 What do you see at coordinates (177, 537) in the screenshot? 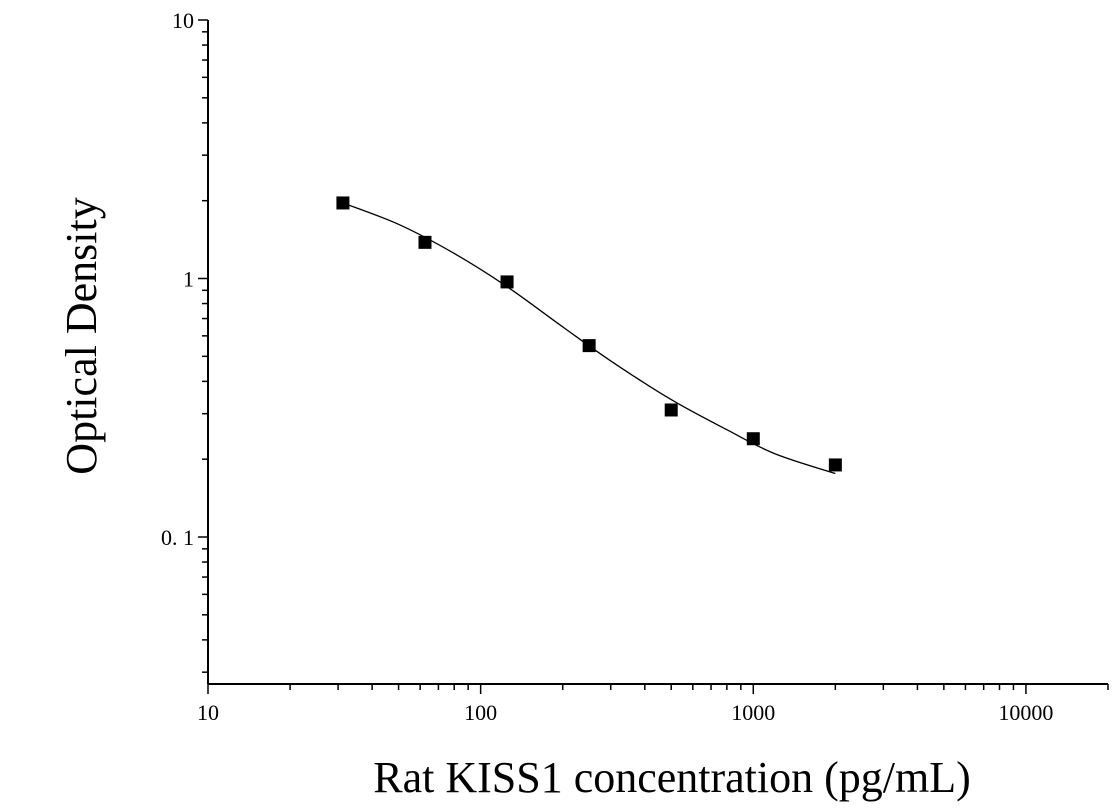
I see `y-tick-label: 0. 1` at bounding box center [177, 537].